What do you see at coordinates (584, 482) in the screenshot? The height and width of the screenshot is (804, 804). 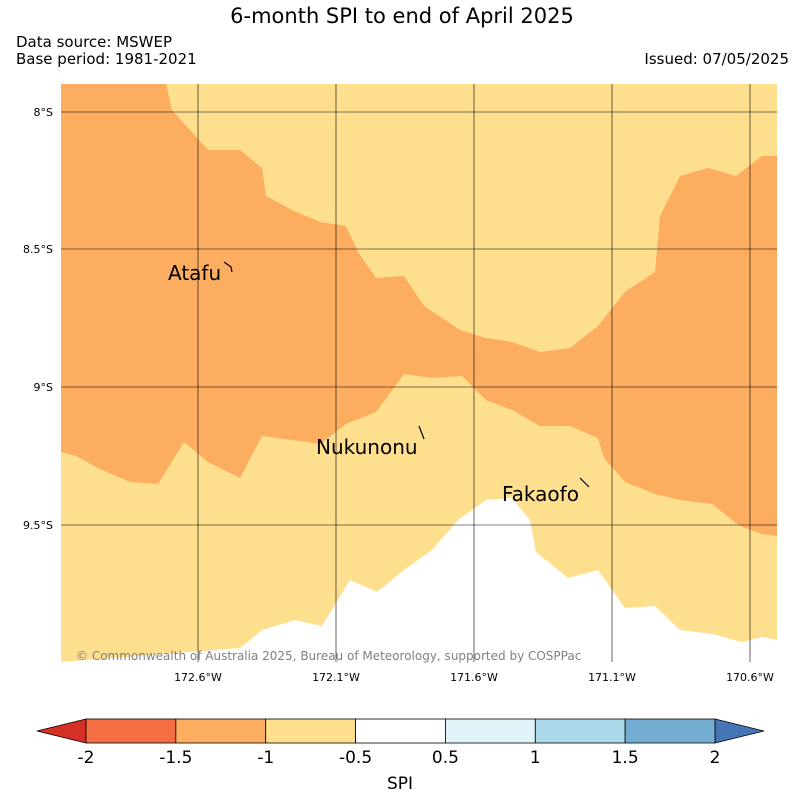 I see `fakaofo-island-outline` at bounding box center [584, 482].